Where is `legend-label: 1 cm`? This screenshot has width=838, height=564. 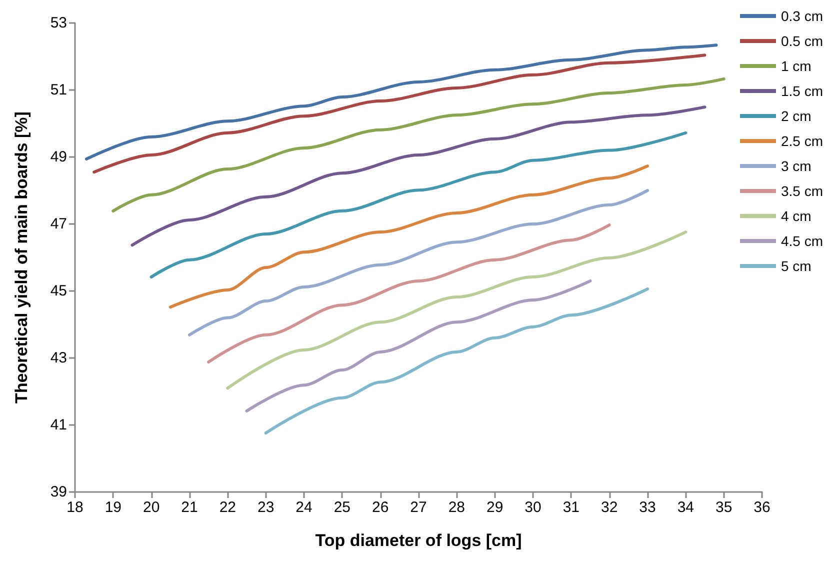
legend-label: 1 cm is located at coordinates (796, 66).